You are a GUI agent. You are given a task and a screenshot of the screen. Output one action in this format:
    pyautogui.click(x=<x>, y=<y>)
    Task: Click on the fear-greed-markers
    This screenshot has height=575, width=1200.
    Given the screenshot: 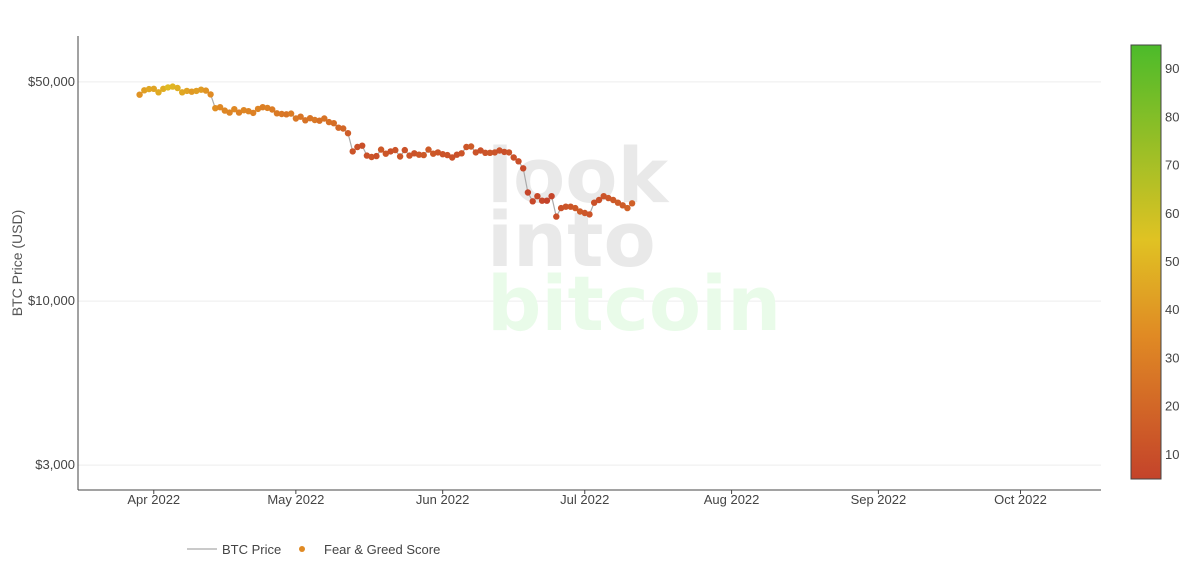 What is the action you would take?
    pyautogui.click(x=386, y=151)
    